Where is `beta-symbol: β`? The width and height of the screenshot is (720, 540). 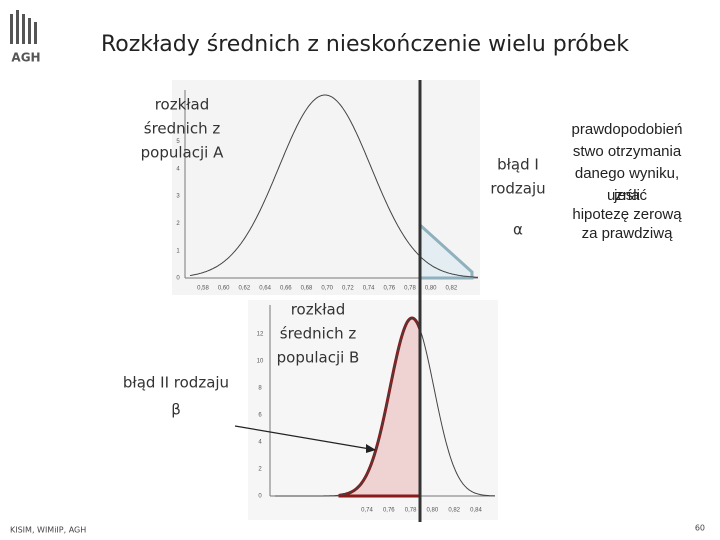 beta-symbol: β is located at coordinates (176, 410).